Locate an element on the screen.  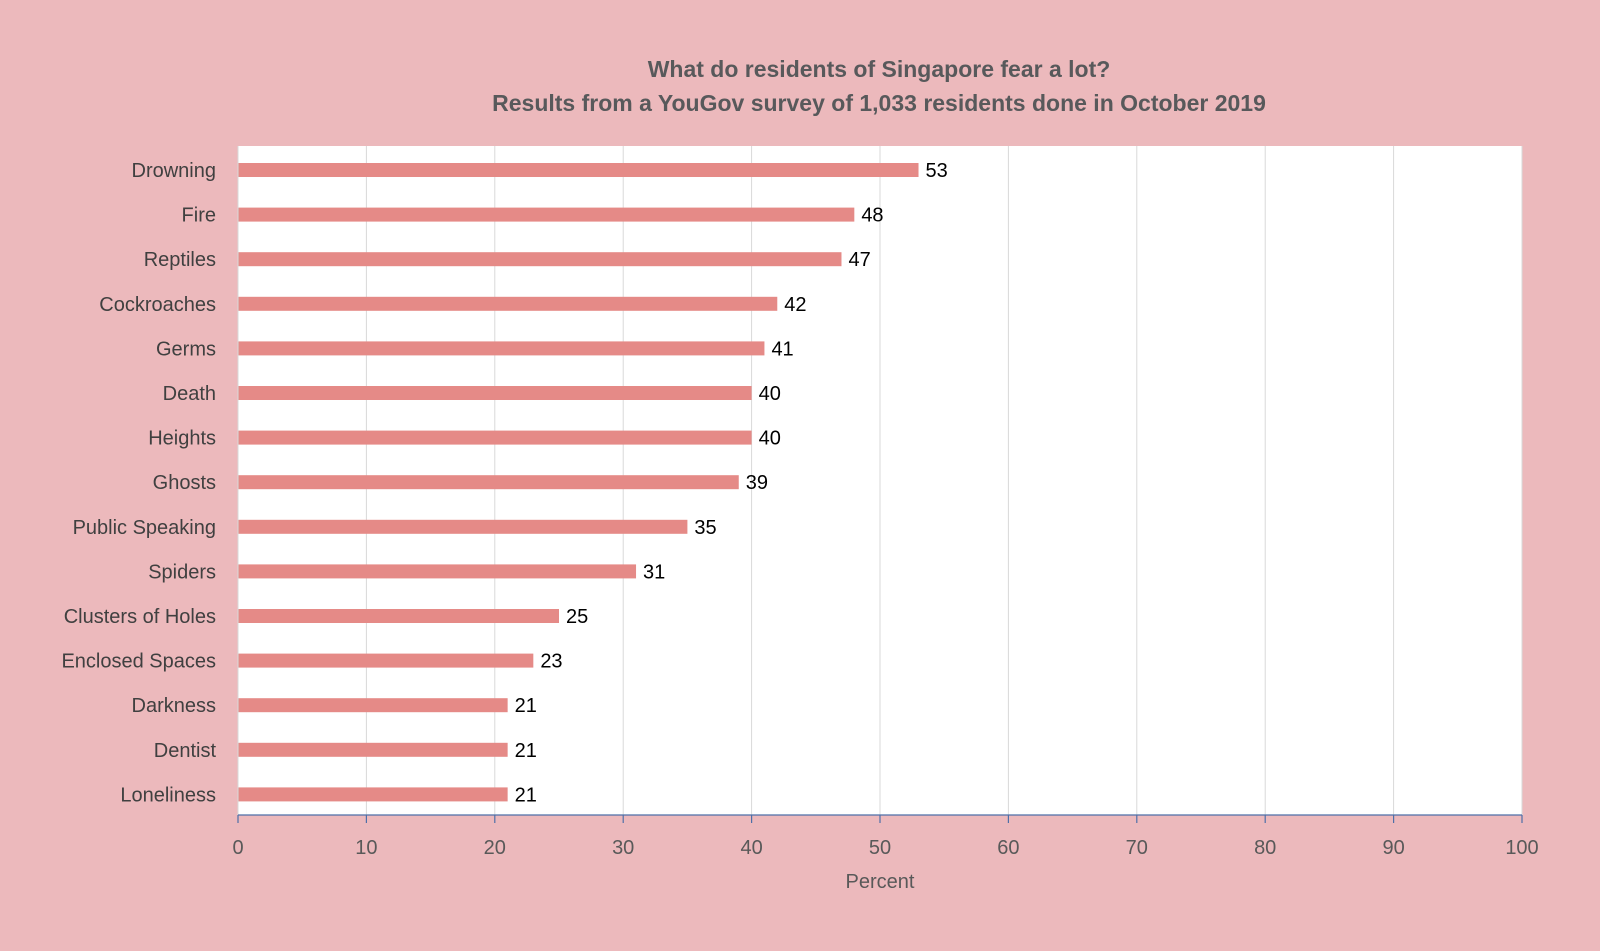
data-label: 48 is located at coordinates (872, 216).